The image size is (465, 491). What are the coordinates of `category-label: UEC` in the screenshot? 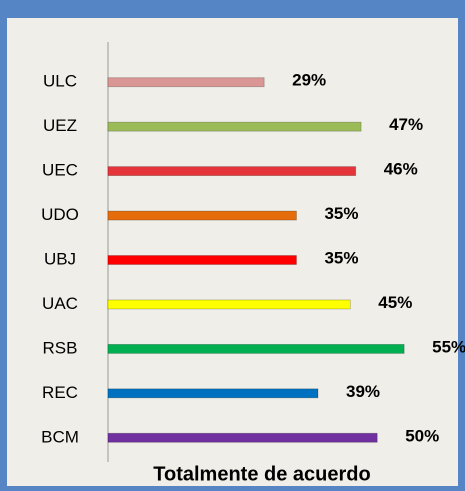 It's located at (60, 170).